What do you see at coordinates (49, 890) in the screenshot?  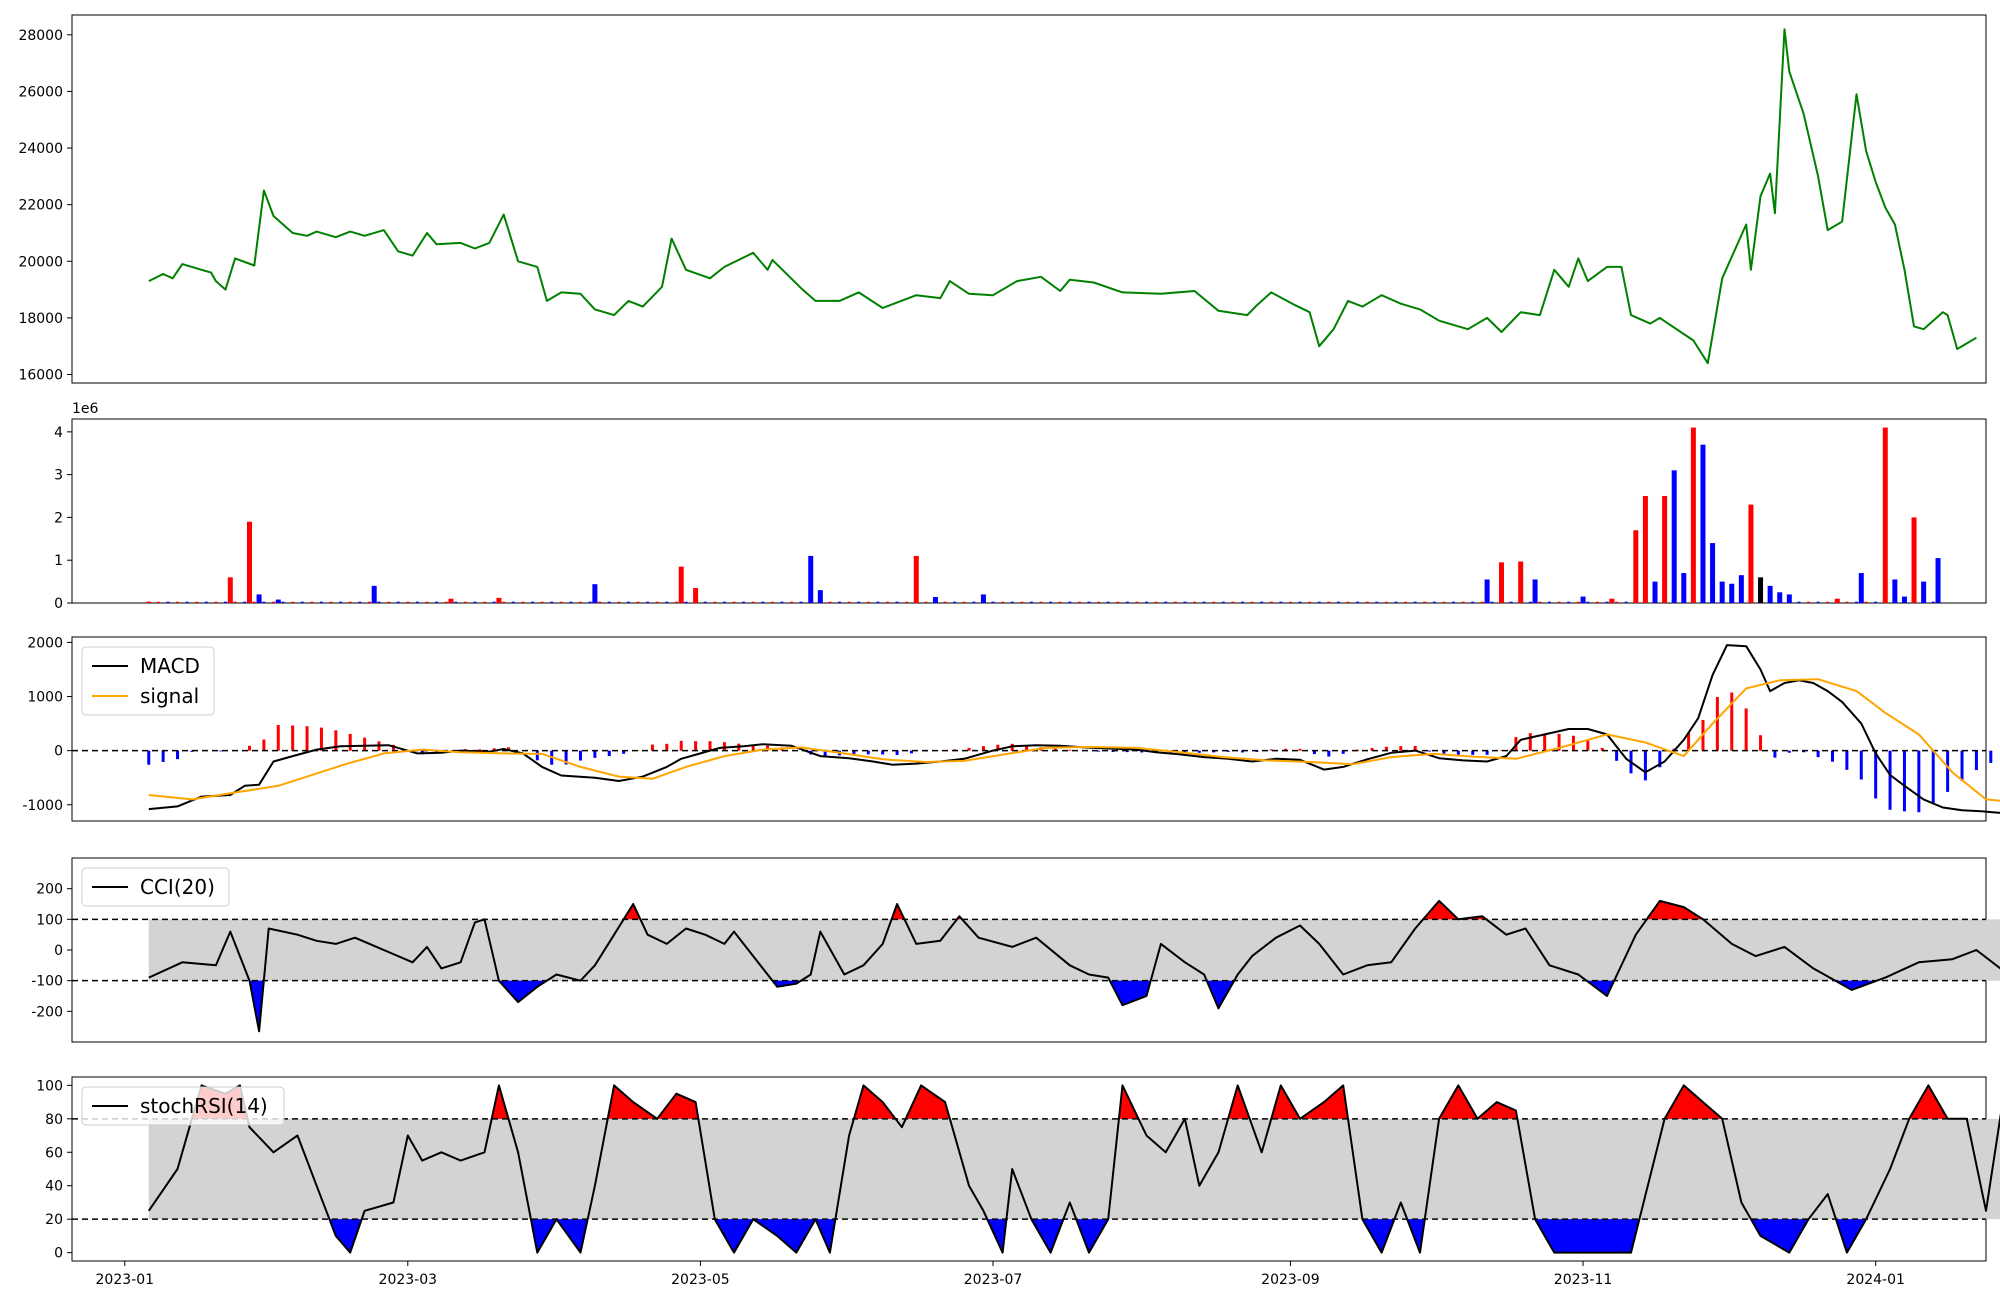 I see `y-tick-label: 200` at bounding box center [49, 890].